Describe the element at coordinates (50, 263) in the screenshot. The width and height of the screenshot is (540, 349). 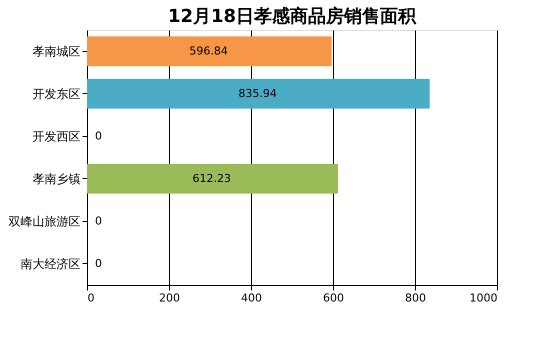
I see `y-tick-label: 南大经济区` at that location.